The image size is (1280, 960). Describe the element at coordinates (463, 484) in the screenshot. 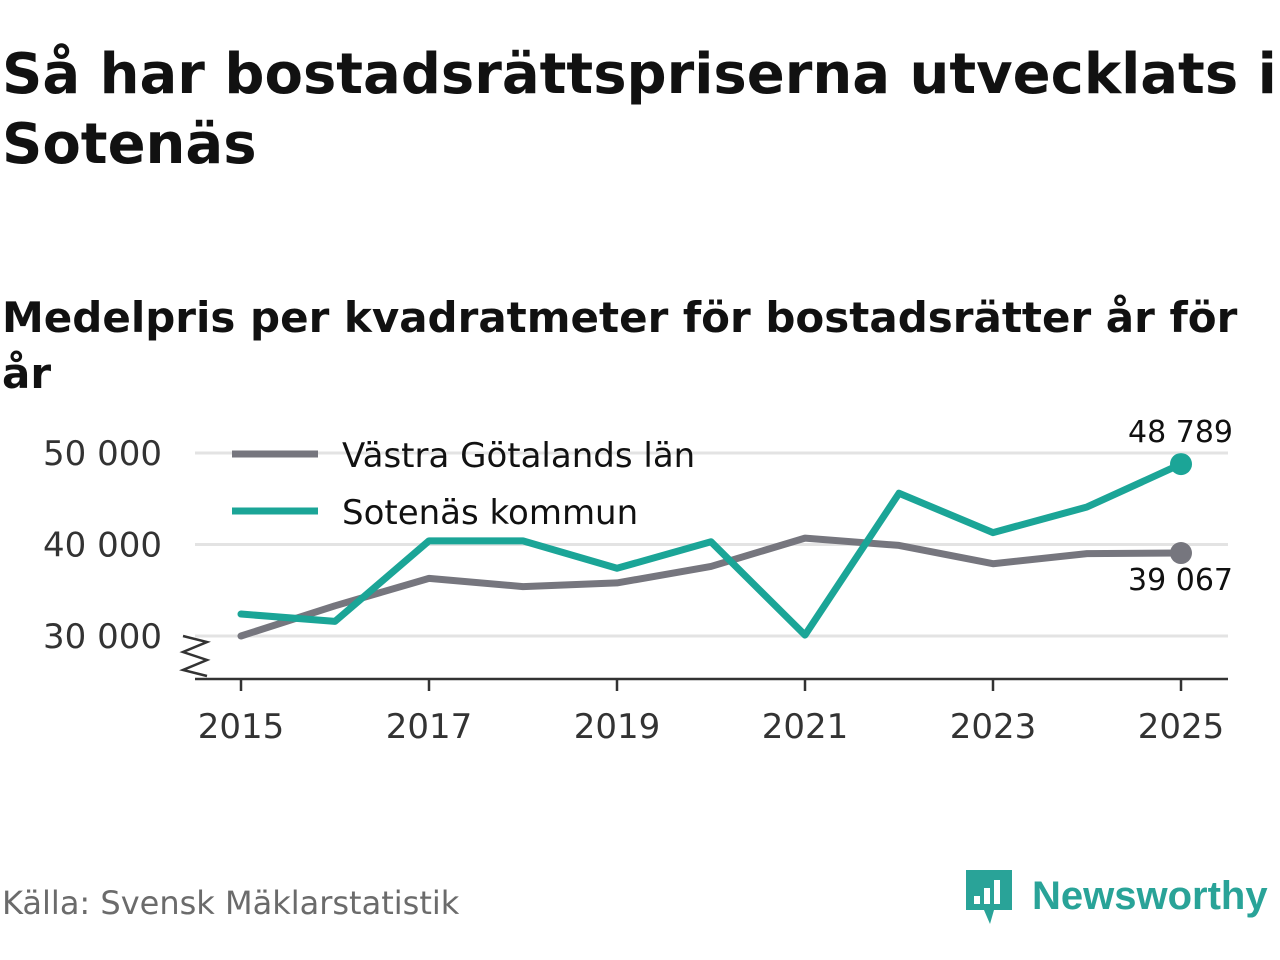

I see `legend: Västra Götalands län Sotenäs kommun` at that location.